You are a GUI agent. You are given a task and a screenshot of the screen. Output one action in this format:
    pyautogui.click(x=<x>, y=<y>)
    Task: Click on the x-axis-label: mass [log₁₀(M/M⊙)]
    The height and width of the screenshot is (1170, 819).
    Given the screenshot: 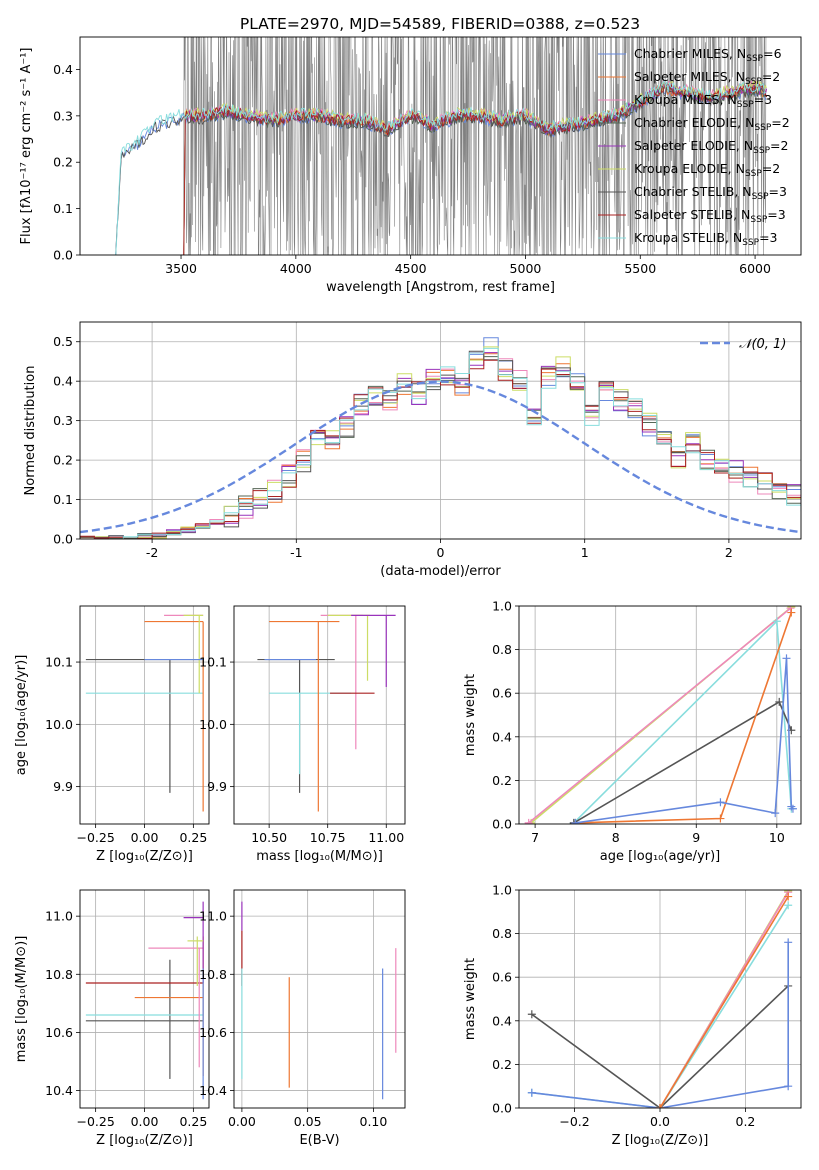 What is the action you would take?
    pyautogui.click(x=319, y=856)
    